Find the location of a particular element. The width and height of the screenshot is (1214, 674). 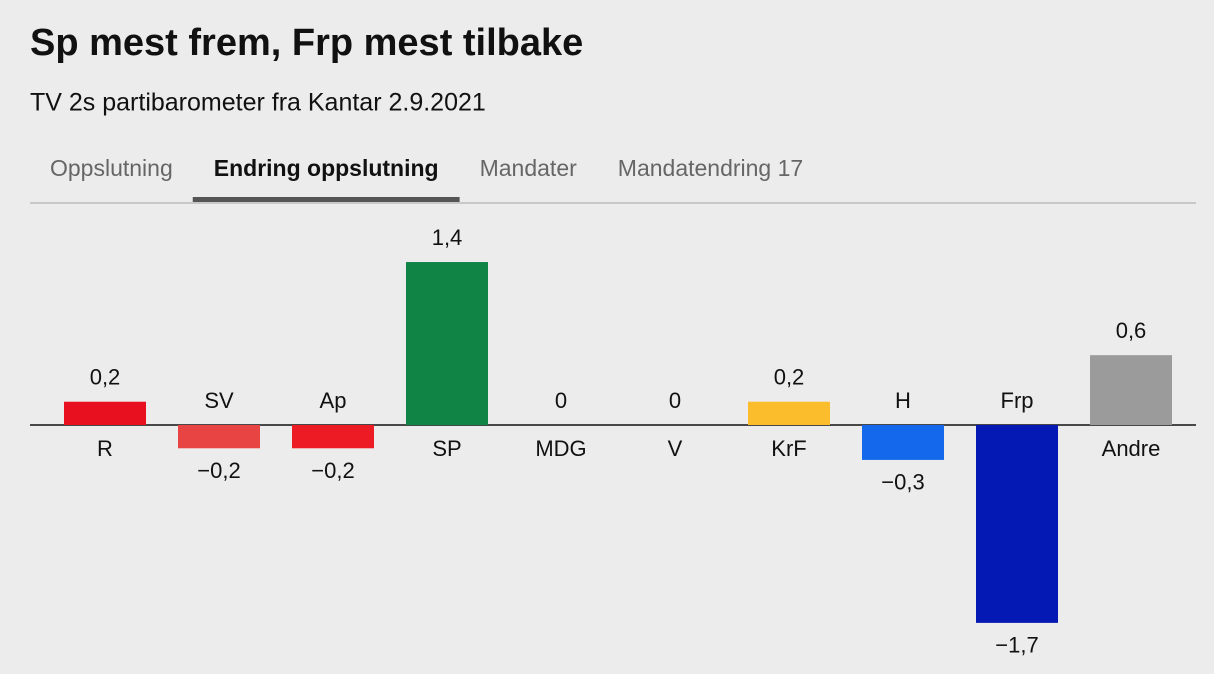

category-label: SV is located at coordinates (219, 400).